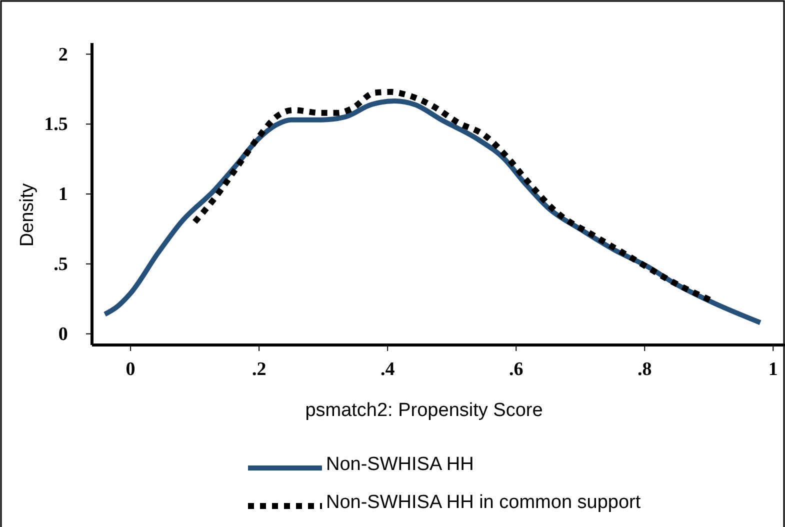  What do you see at coordinates (63, 195) in the screenshot?
I see `y-tick-label: 1` at bounding box center [63, 195].